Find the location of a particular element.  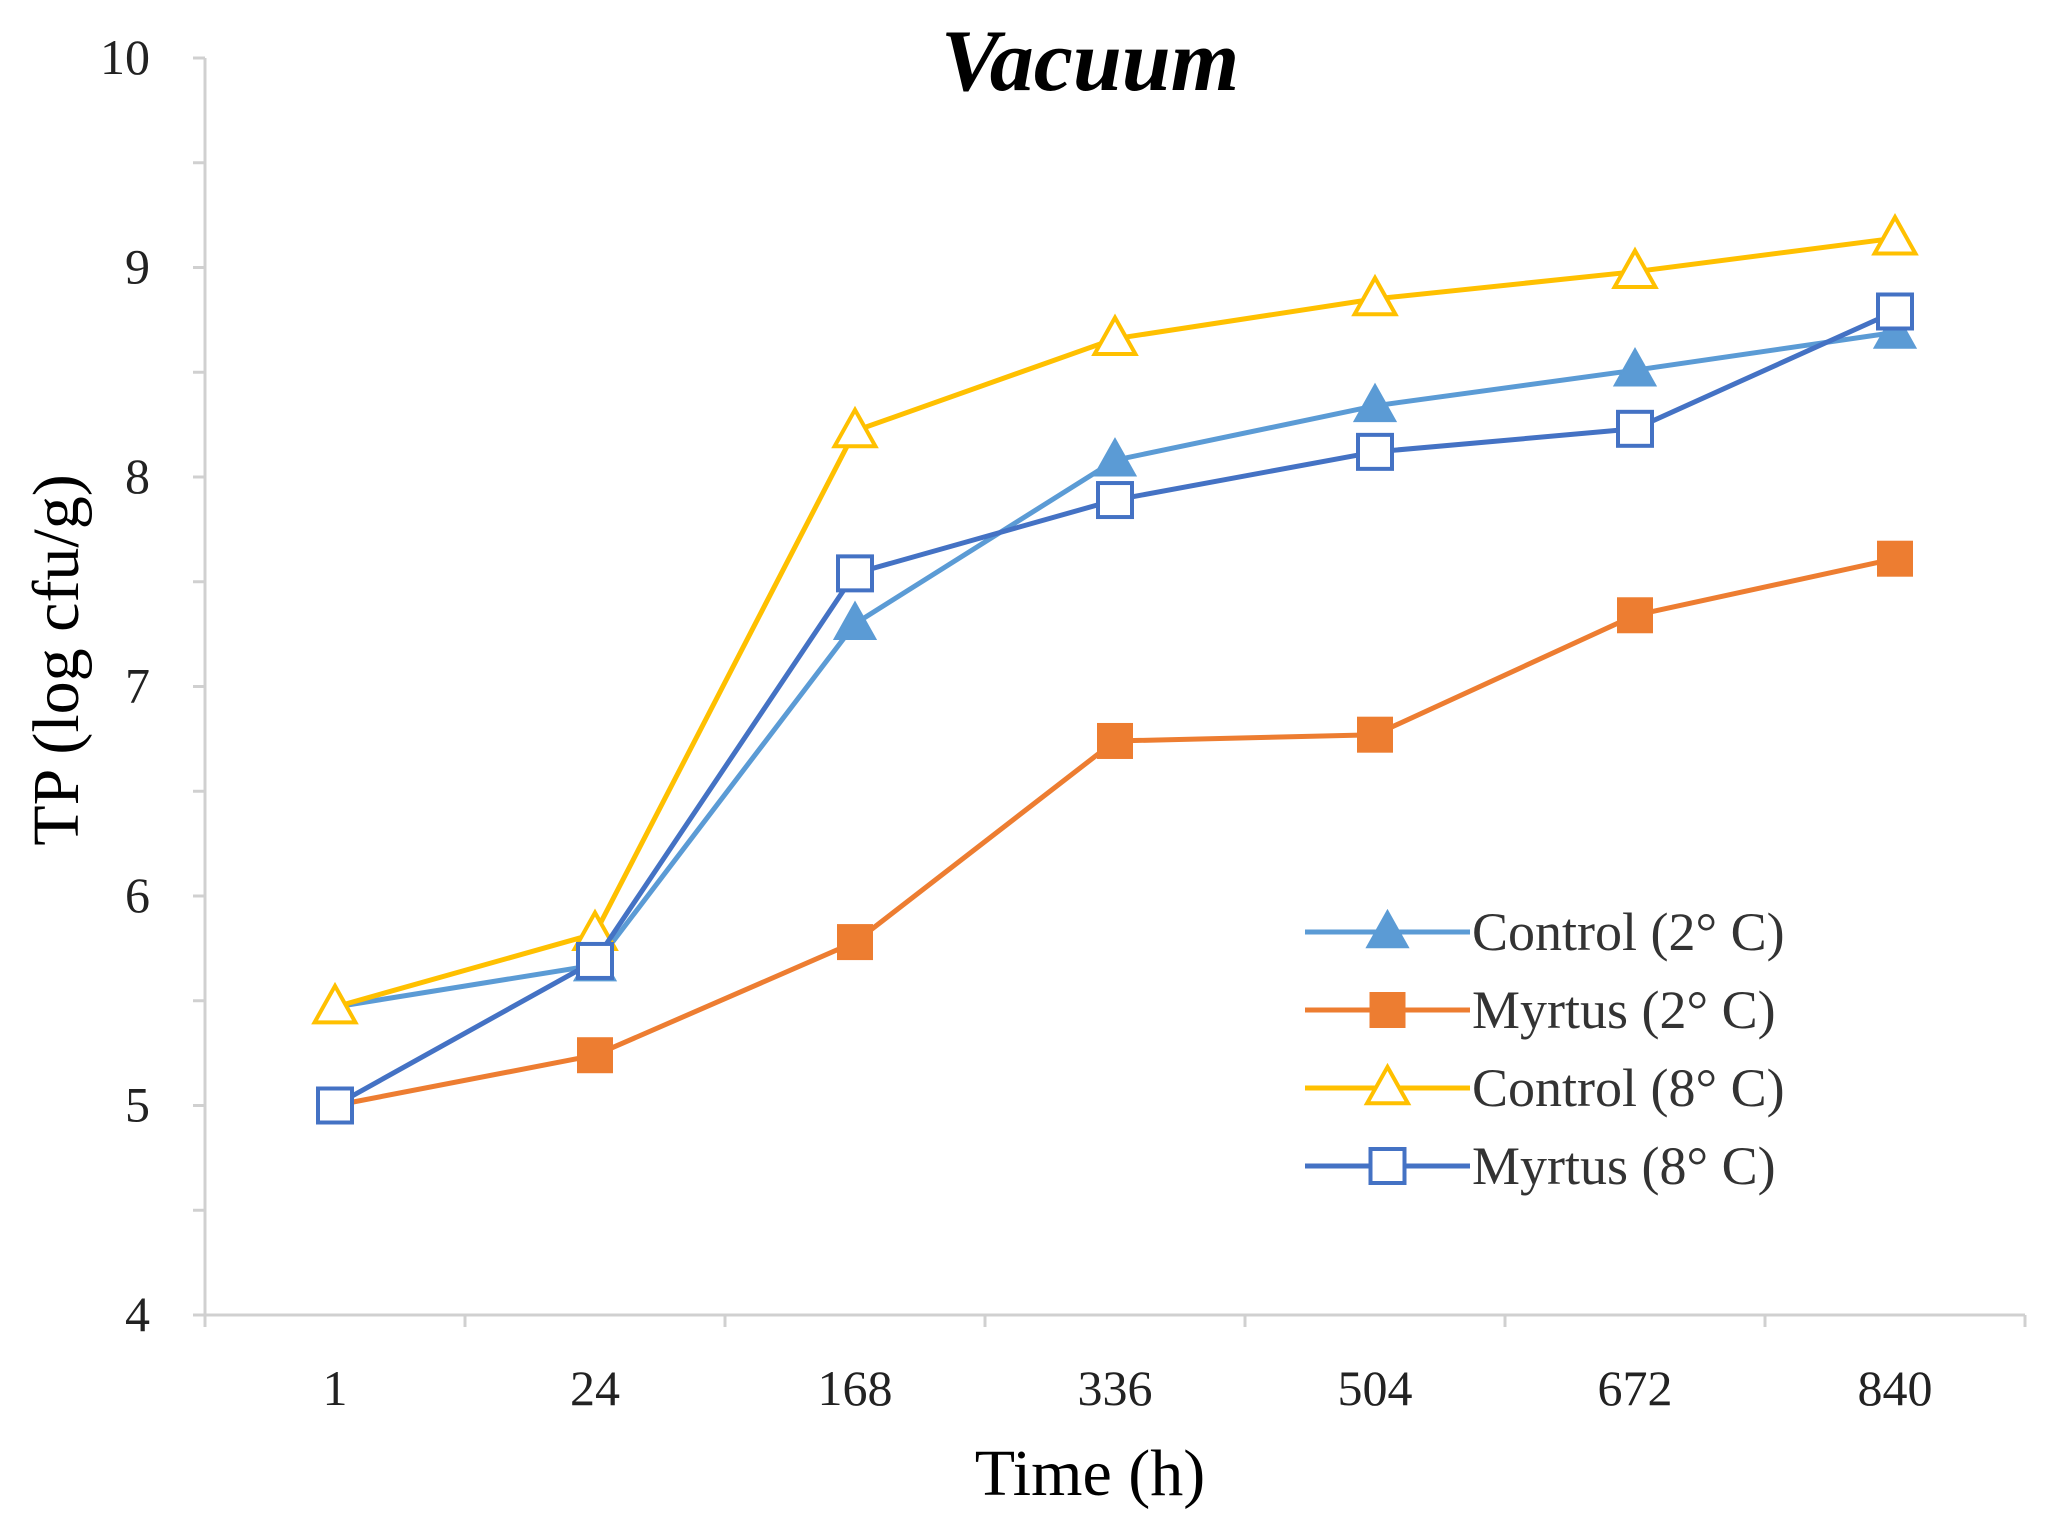

x-tick-label: 336 is located at coordinates (1115, 1388).